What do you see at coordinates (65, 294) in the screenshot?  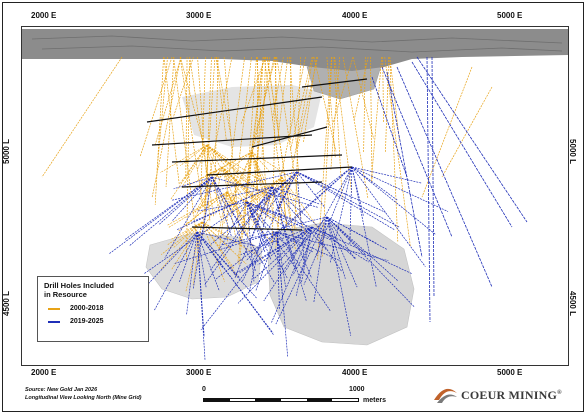 I see `legend-title-line2: in Resource` at bounding box center [65, 294].